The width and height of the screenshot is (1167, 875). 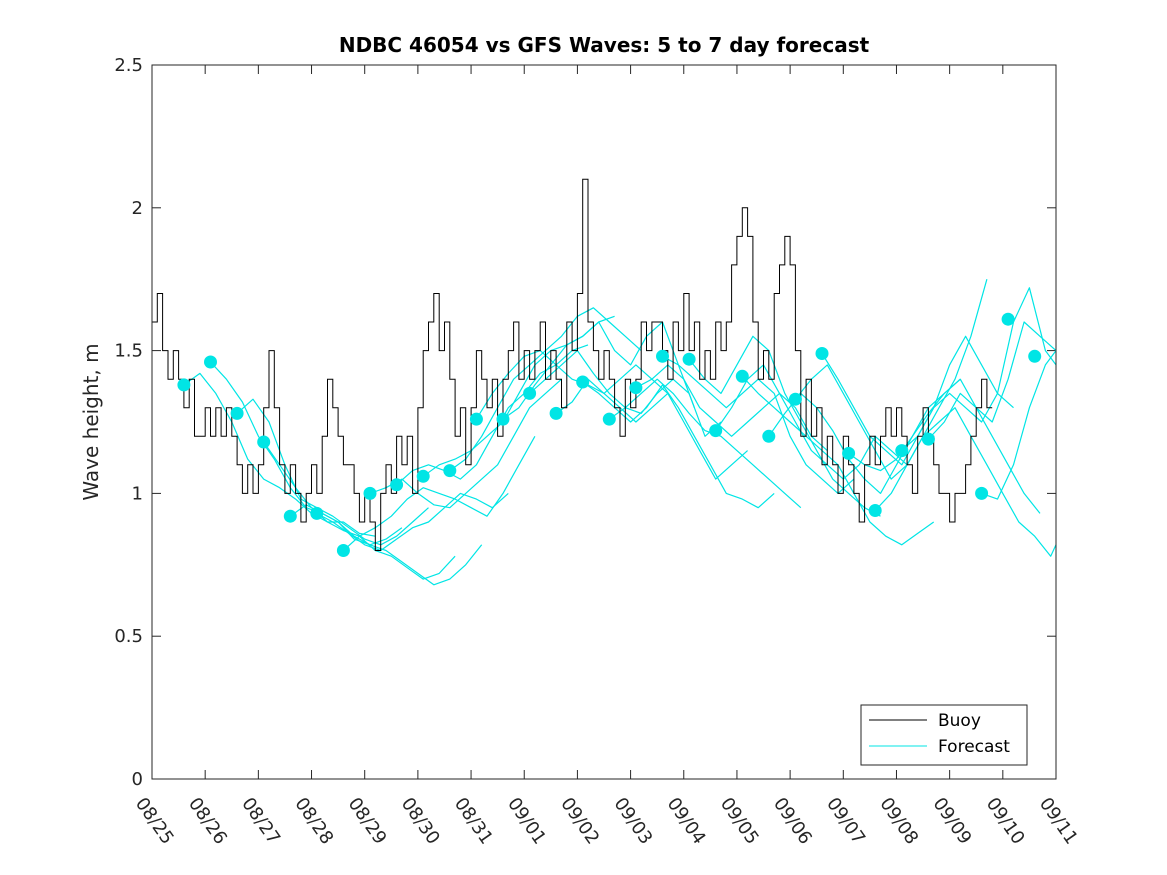 I want to click on legend-box, so click(x=944, y=735).